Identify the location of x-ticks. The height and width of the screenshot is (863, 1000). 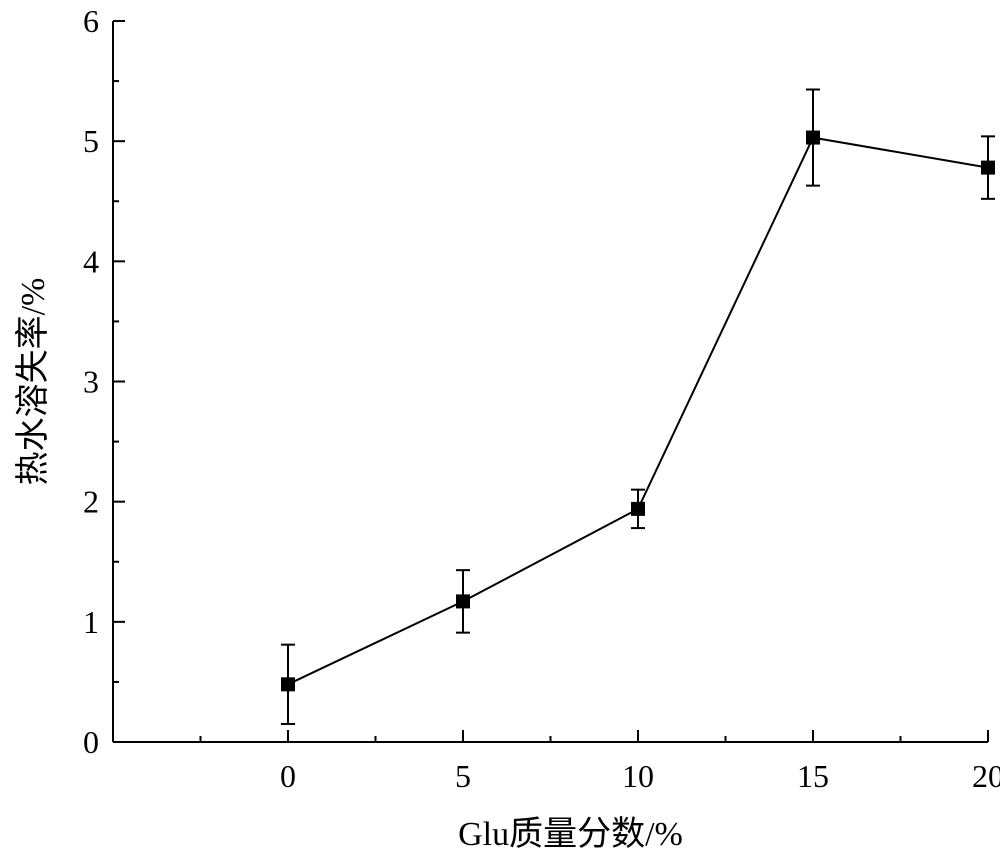
(594, 736).